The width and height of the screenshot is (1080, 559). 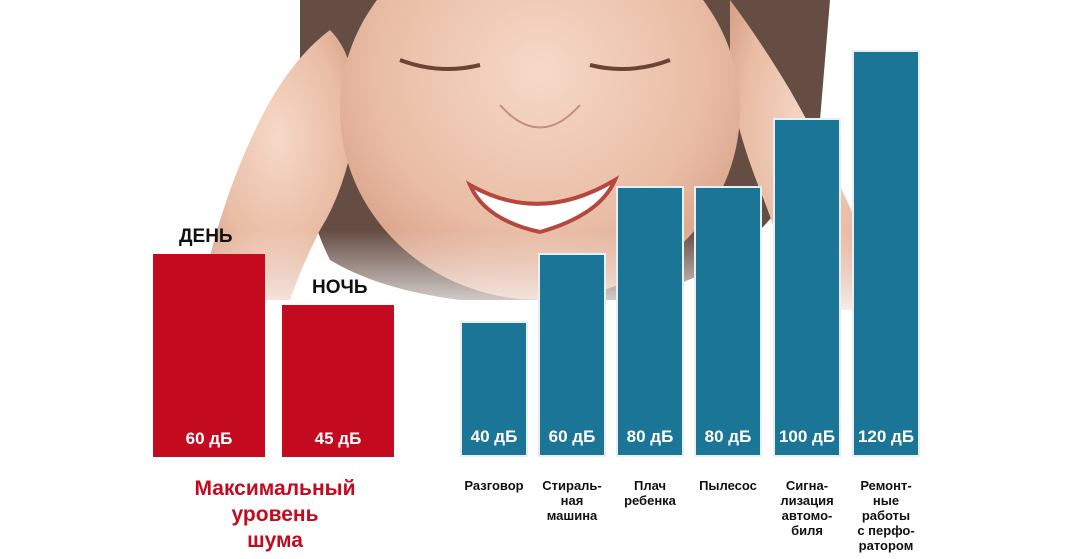 What do you see at coordinates (807, 287) in the screenshot?
I see `noise-bar-5: 100 дБ` at bounding box center [807, 287].